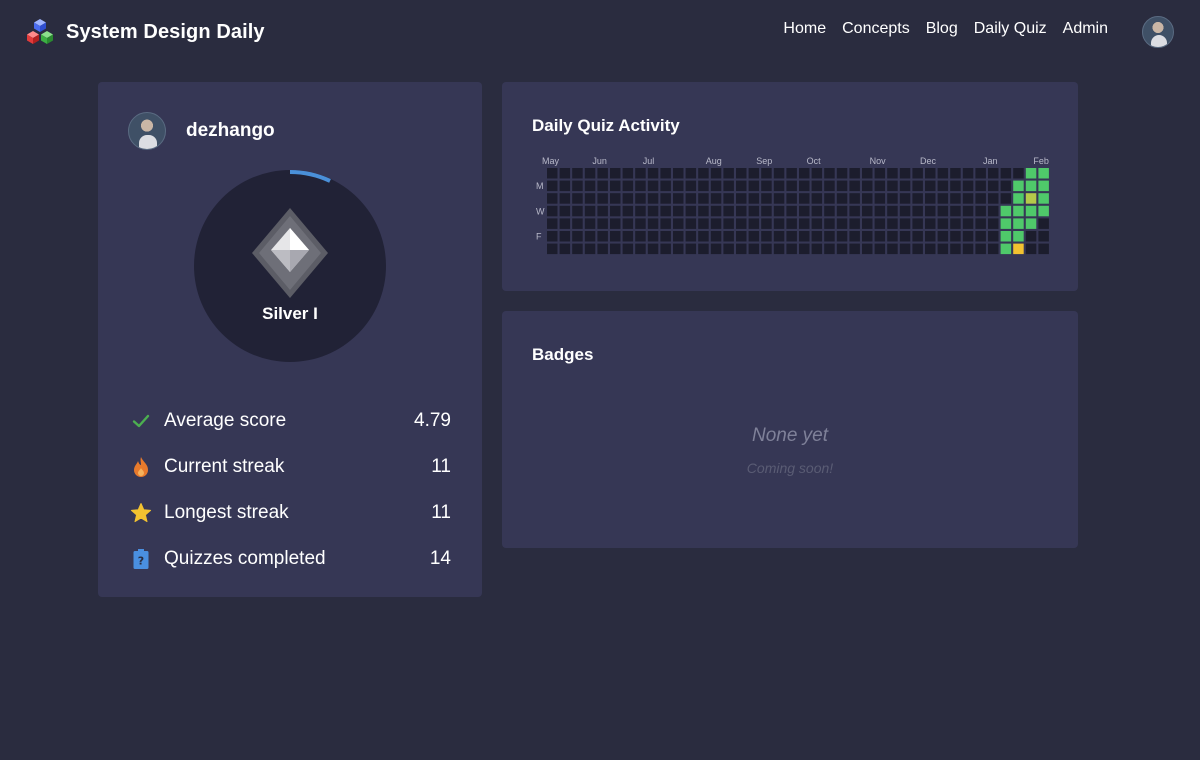 This screenshot has height=760, width=1200. I want to click on nav-concepts: Concepts, so click(876, 28).